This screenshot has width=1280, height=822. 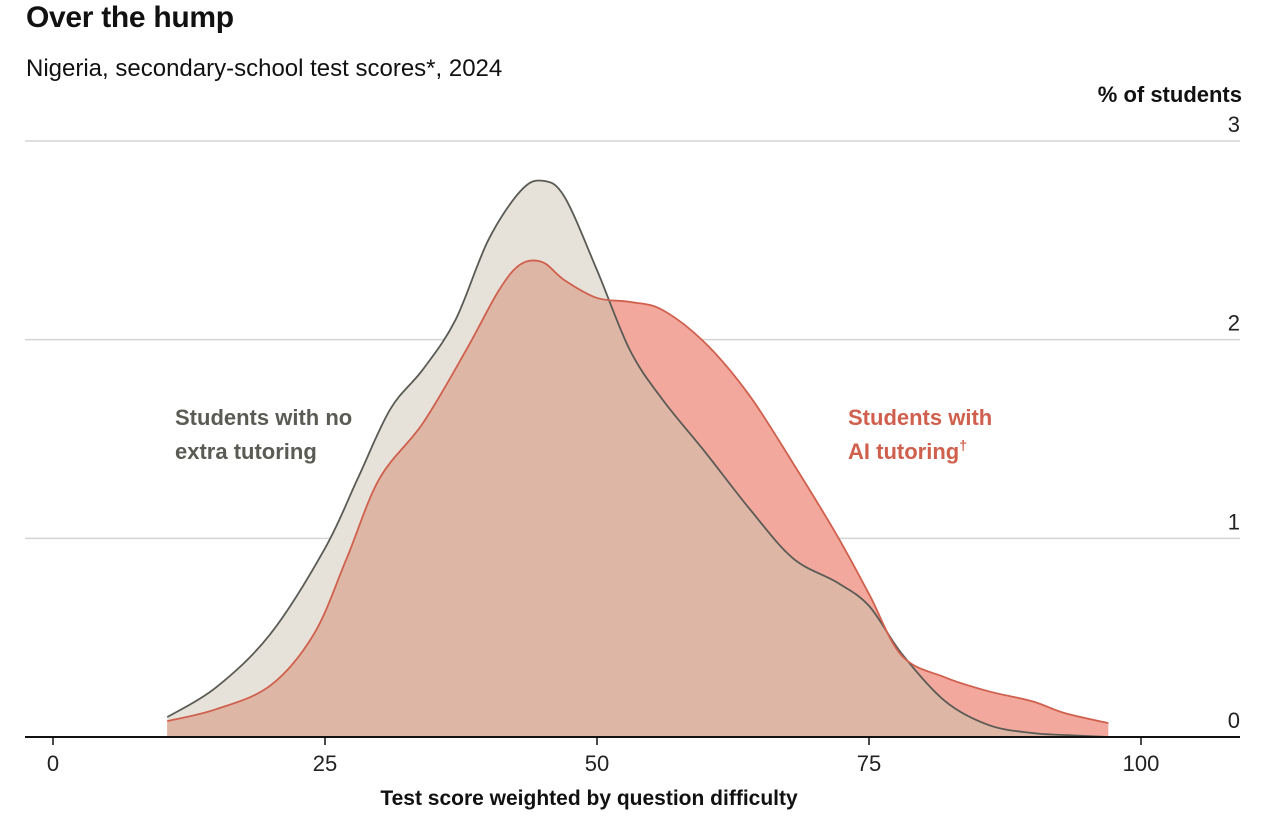 What do you see at coordinates (325, 763) in the screenshot?
I see `x-tick-label: 25` at bounding box center [325, 763].